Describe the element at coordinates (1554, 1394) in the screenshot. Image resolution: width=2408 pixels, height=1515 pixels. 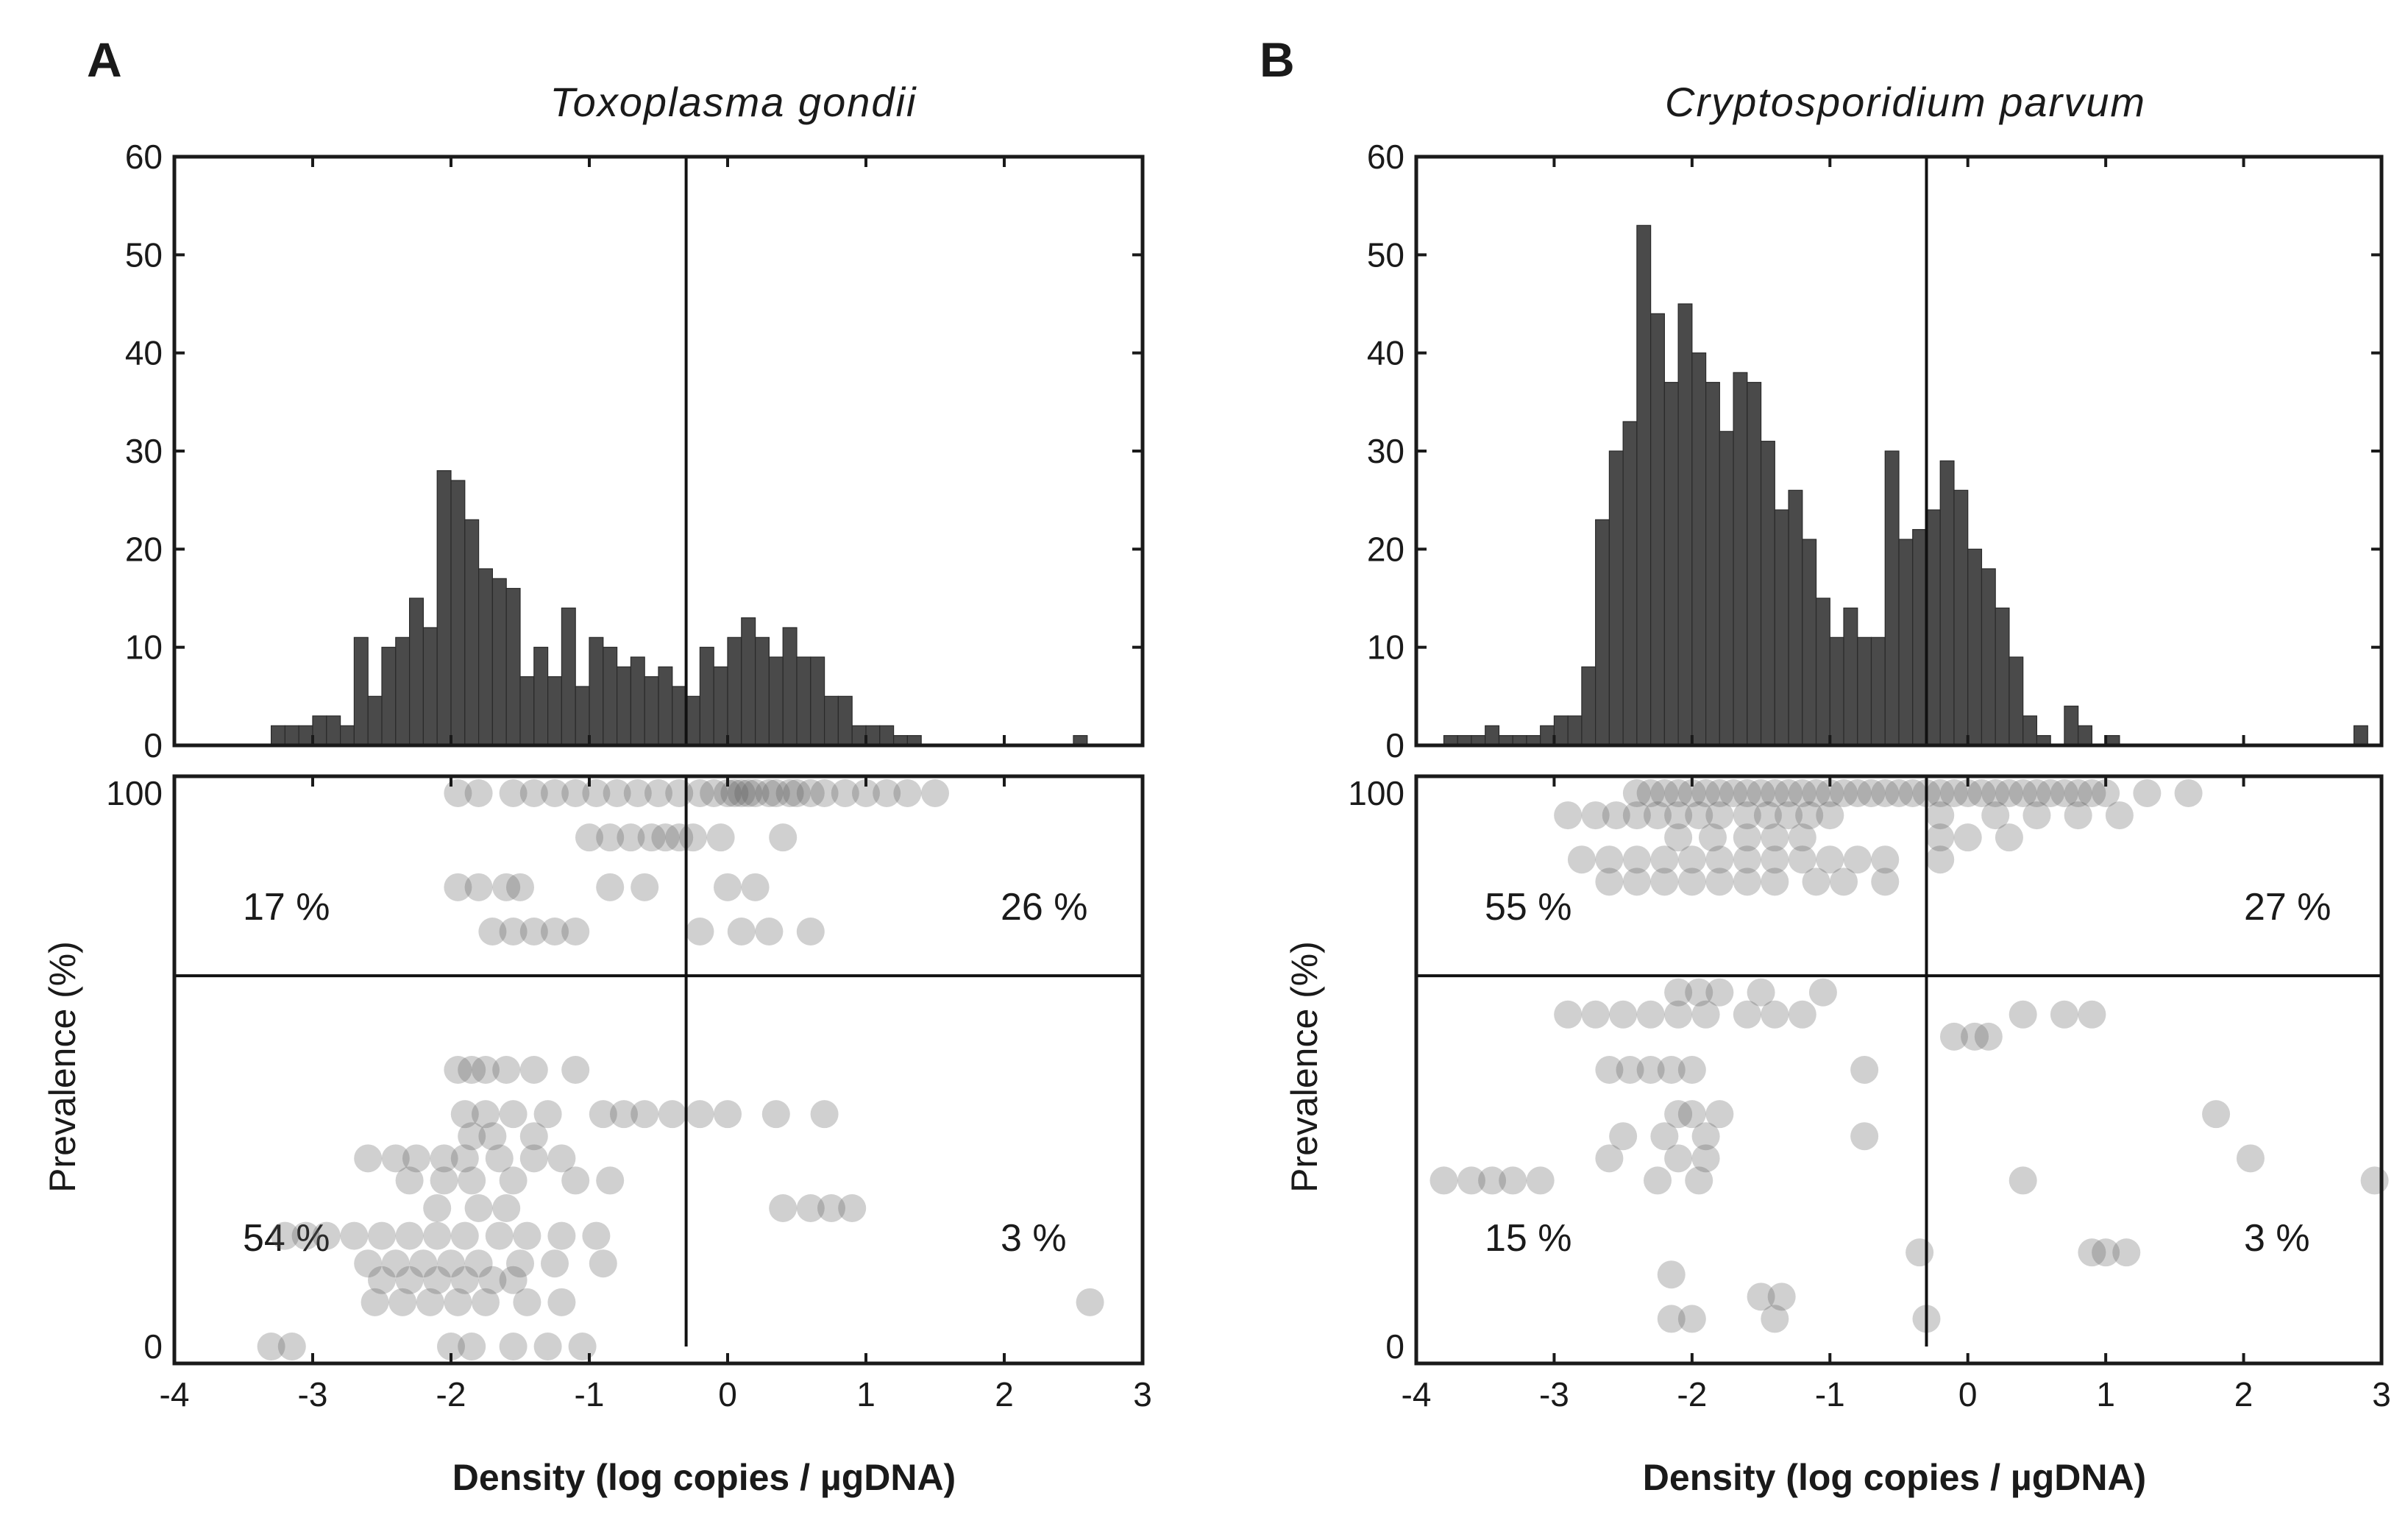
I see `x-tick-label: -3` at that location.